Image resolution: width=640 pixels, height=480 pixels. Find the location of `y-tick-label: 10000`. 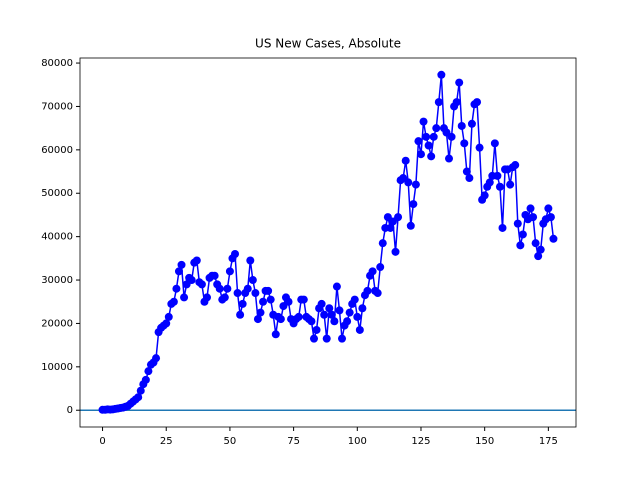

y-tick-label: 10000 is located at coordinates (57, 367).